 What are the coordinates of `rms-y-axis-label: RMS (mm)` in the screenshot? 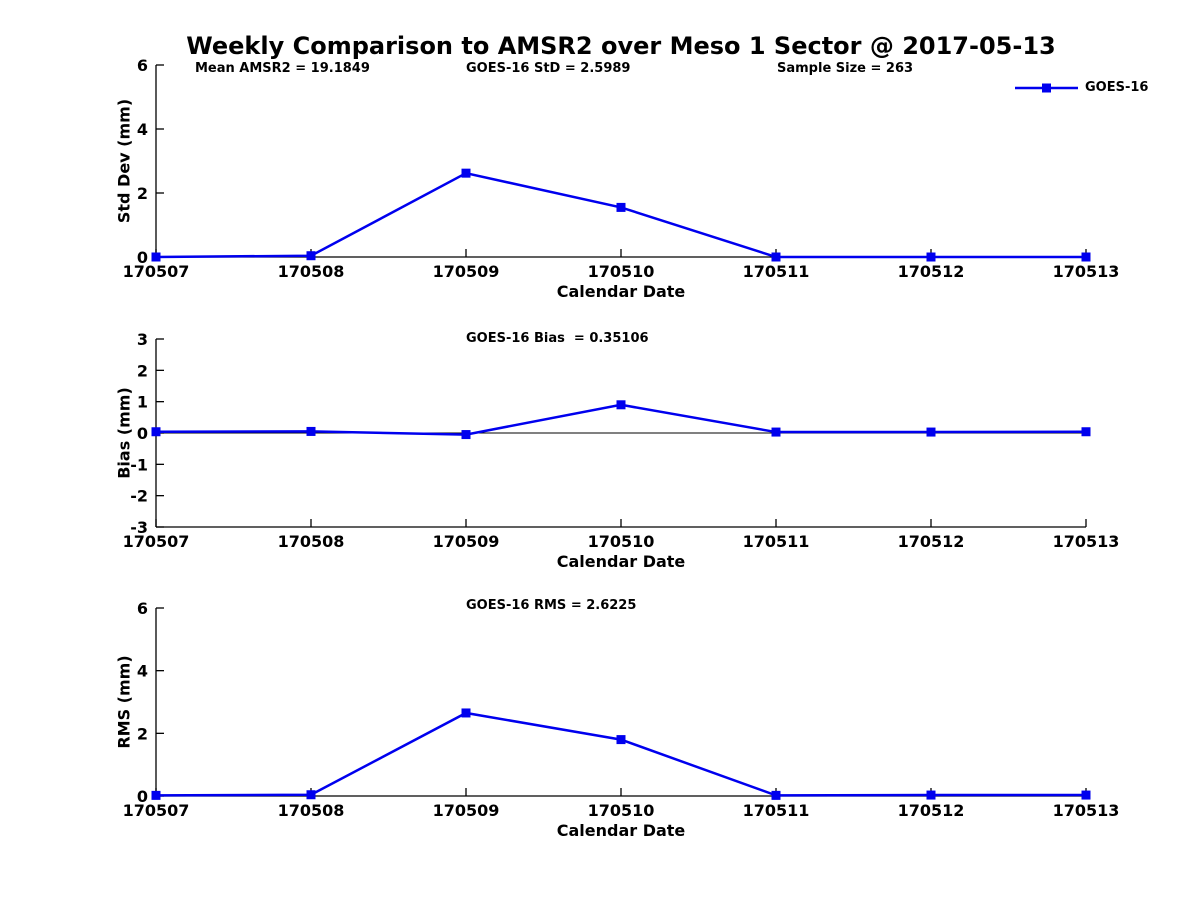 It's located at (124, 702).